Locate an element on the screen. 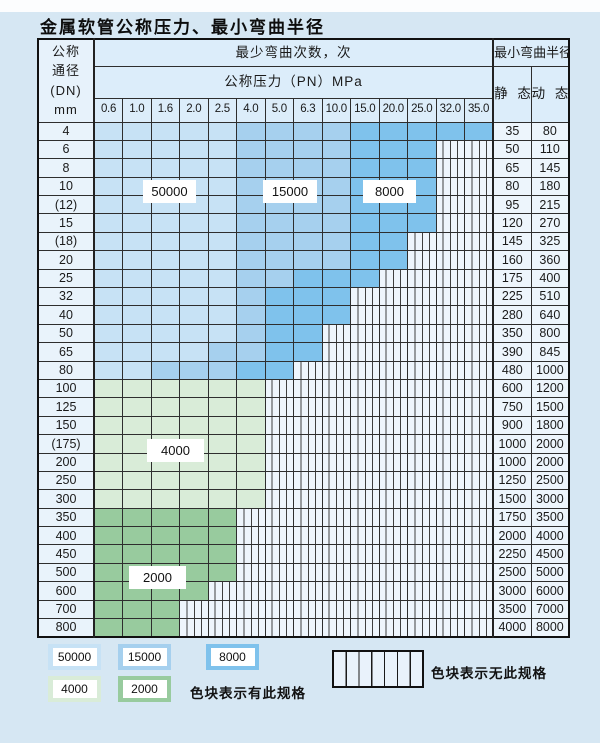 The image size is (600, 743). dynamic-radius-cell: 4500 is located at coordinates (550, 554).